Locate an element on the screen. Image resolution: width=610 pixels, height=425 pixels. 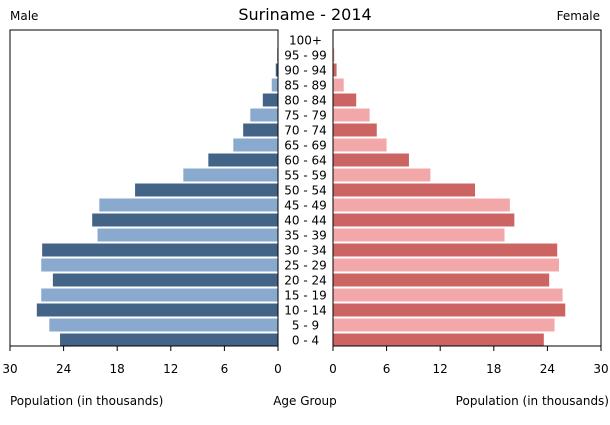
age-group-label: 45 - 49 is located at coordinates (305, 206).